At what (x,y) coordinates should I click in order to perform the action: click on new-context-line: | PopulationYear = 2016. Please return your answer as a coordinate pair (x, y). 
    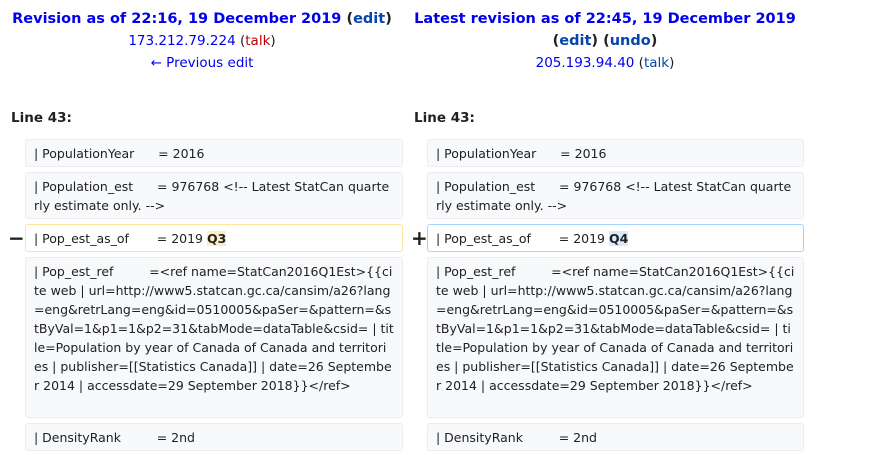
    Looking at the image, I should click on (615, 153).